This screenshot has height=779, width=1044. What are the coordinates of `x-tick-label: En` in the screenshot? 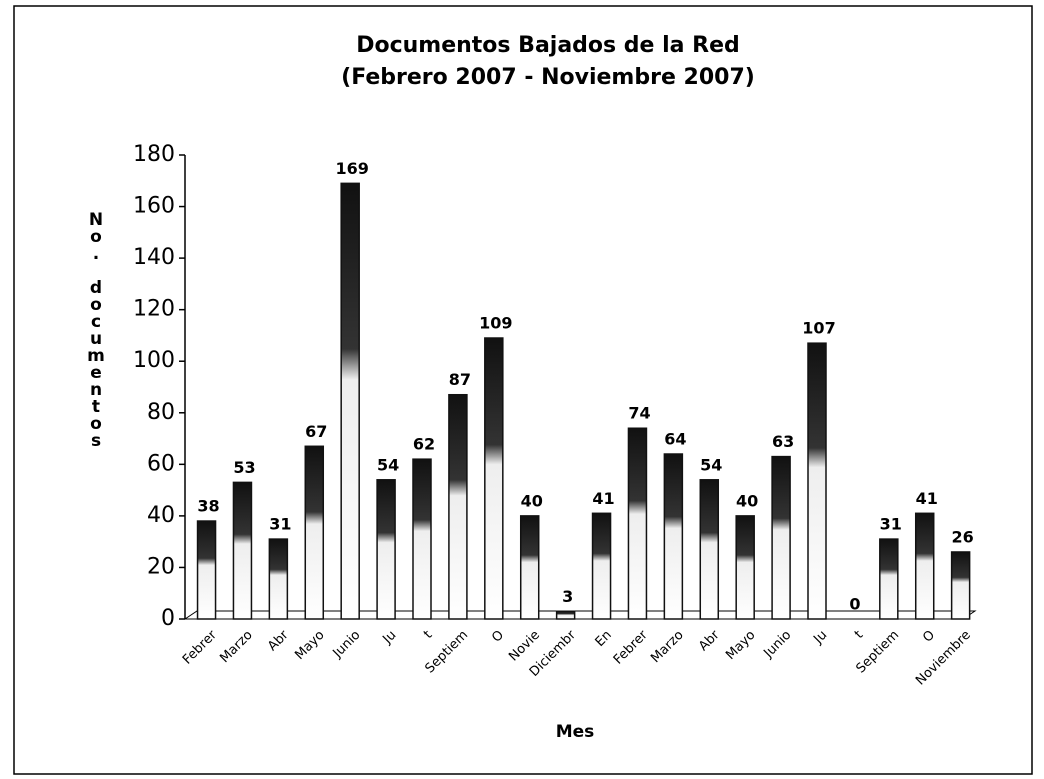 It's located at (604, 639).